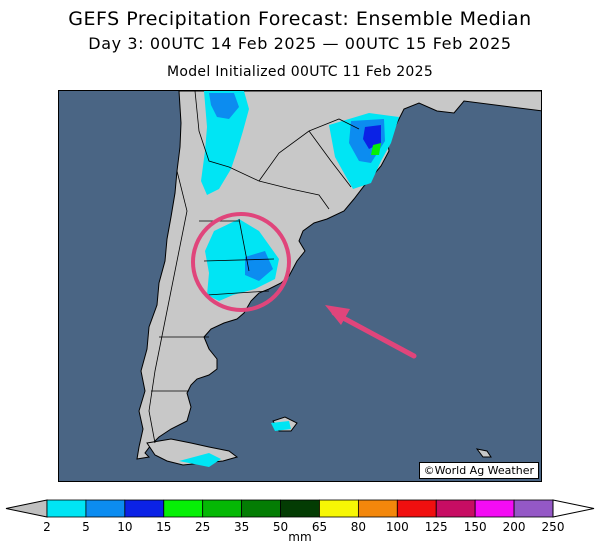 The width and height of the screenshot is (600, 548). I want to click on colorbar-tick-label: 35, so click(241, 527).